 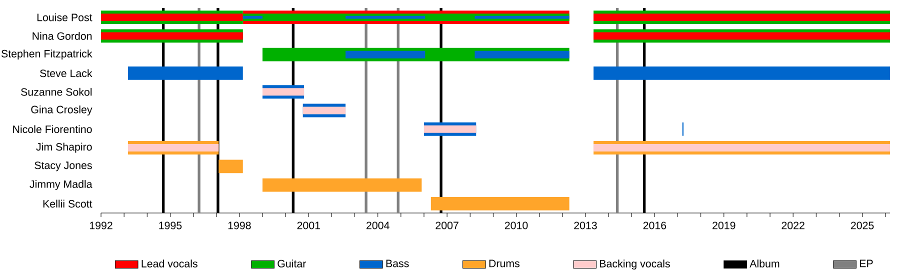 I want to click on y-tick-label: Stephen Fitzpatrick, so click(x=46, y=55).